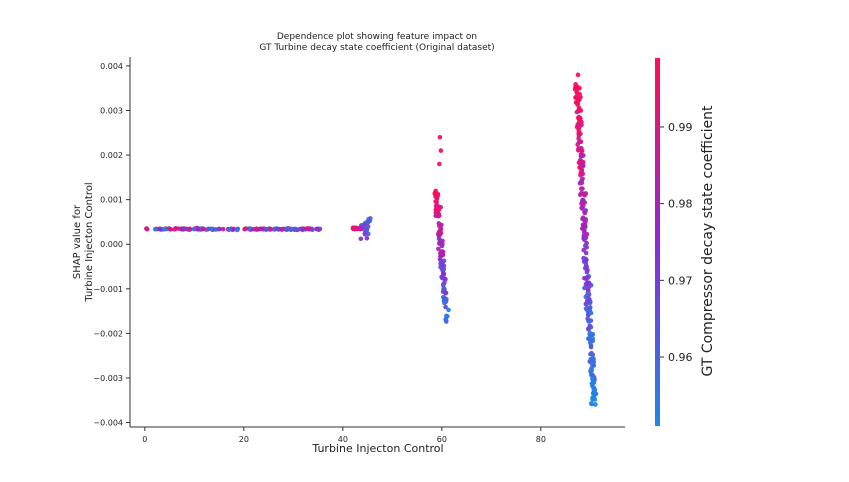 The height and width of the screenshot is (482, 849). Describe the element at coordinates (108, 289) in the screenshot. I see `y-tick-label: −0.001` at that location.